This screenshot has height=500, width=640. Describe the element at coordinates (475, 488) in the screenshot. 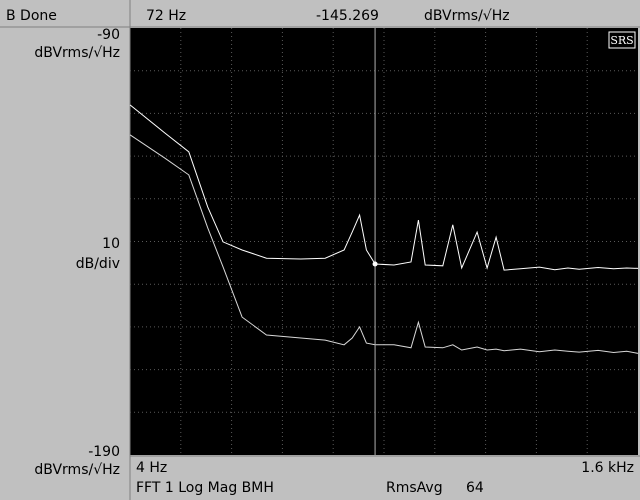

I see `averaging-count: 64` at that location.